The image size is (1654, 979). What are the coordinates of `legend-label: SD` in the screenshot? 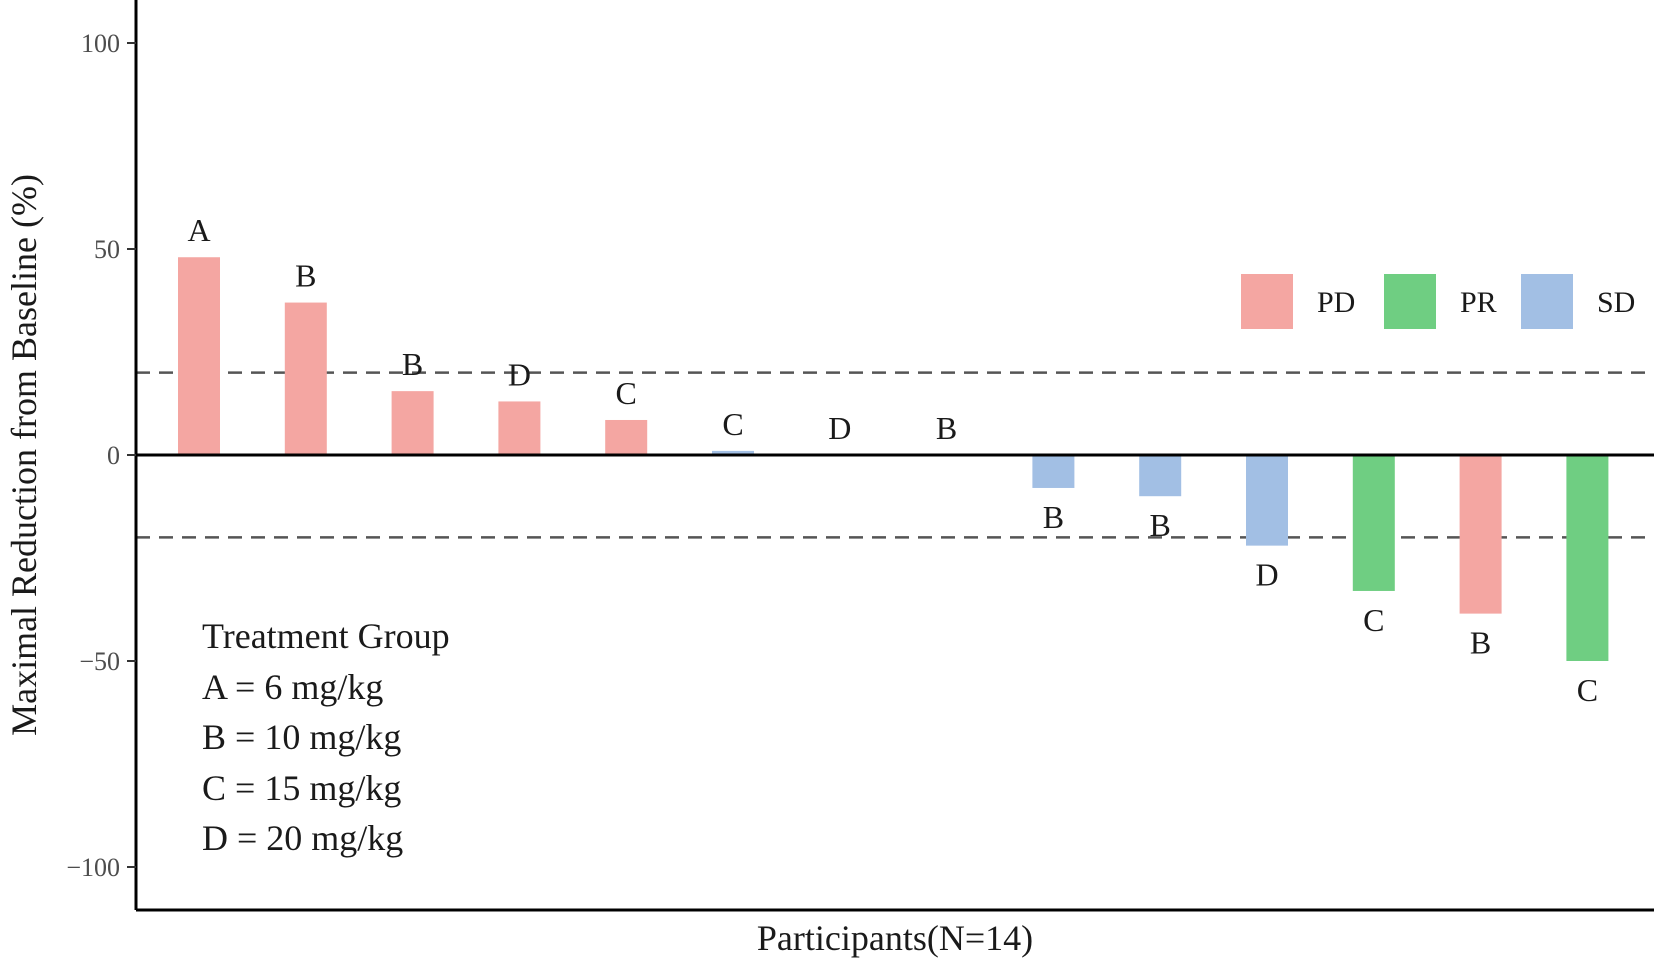 It's located at (1616, 302).